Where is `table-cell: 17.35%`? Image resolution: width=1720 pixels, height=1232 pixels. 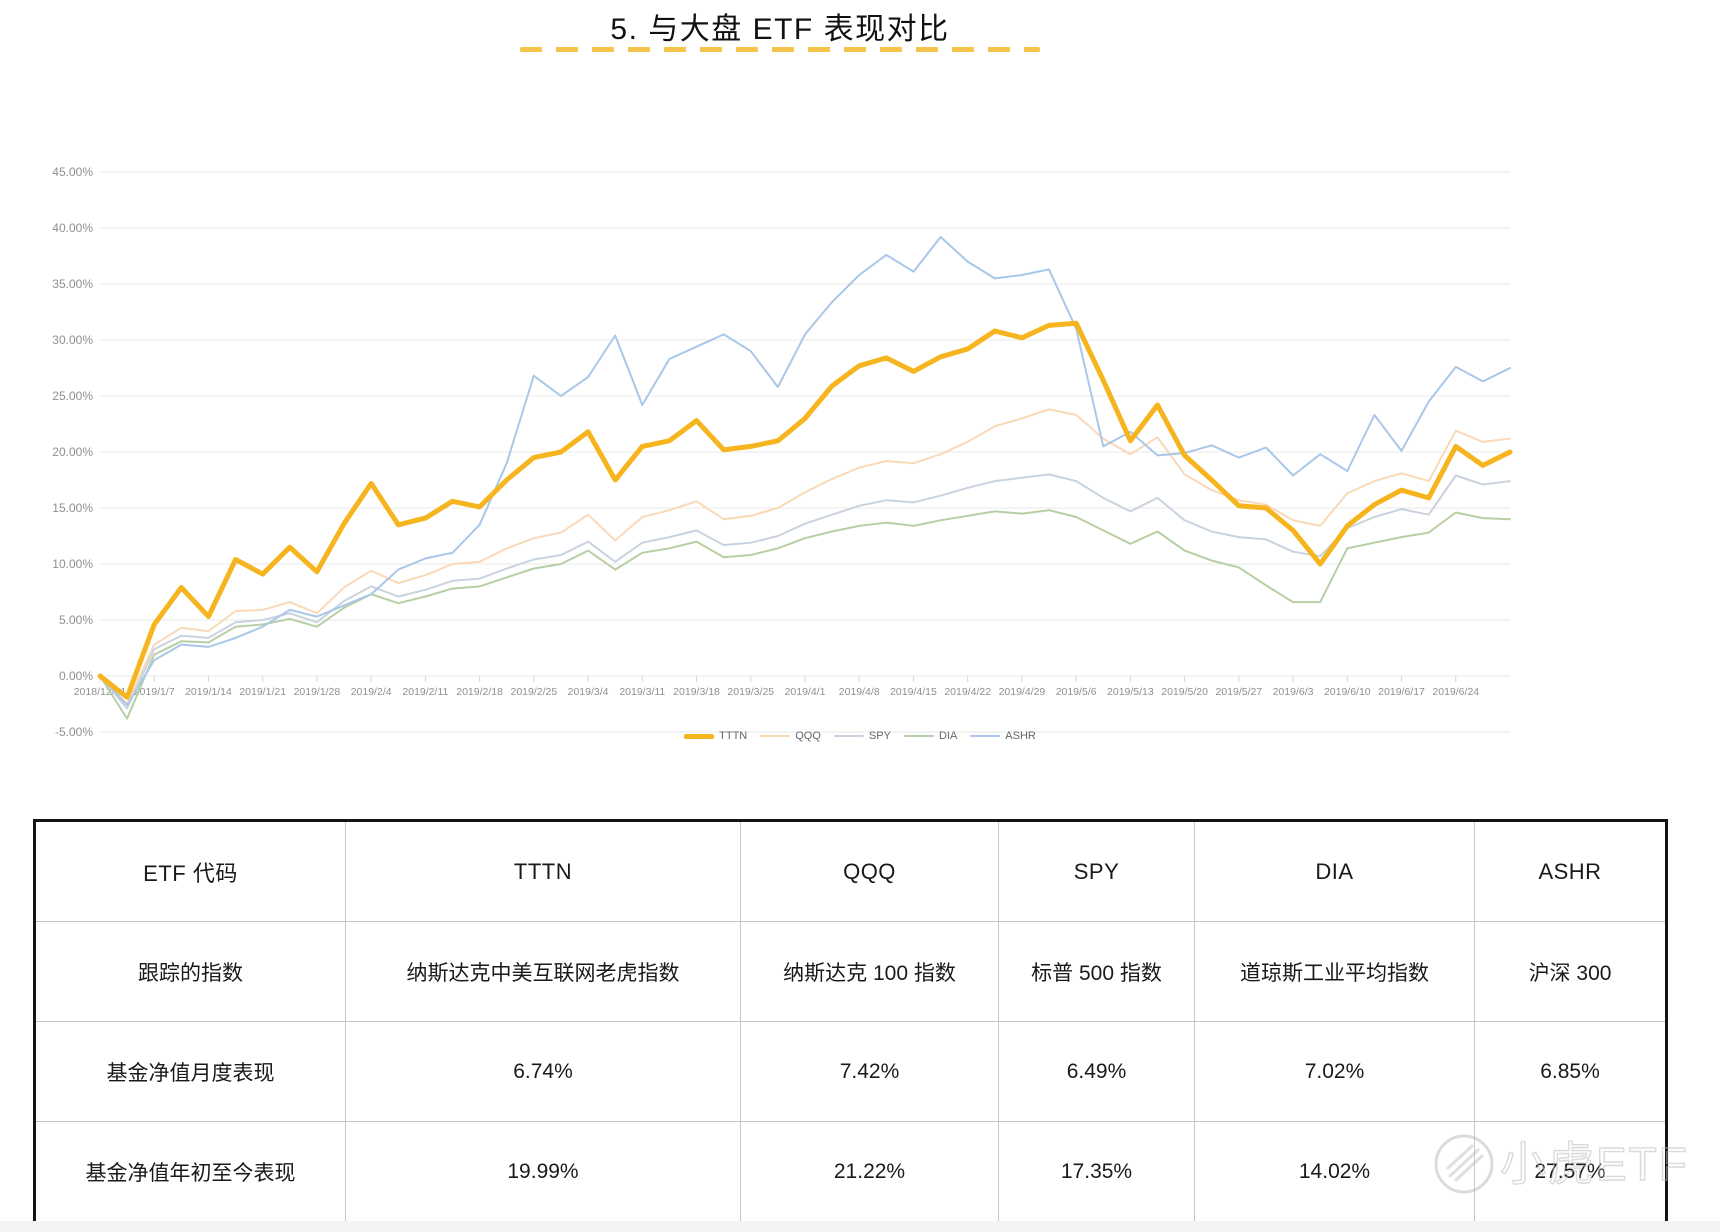
table-cell: 17.35% is located at coordinates (1096, 1172).